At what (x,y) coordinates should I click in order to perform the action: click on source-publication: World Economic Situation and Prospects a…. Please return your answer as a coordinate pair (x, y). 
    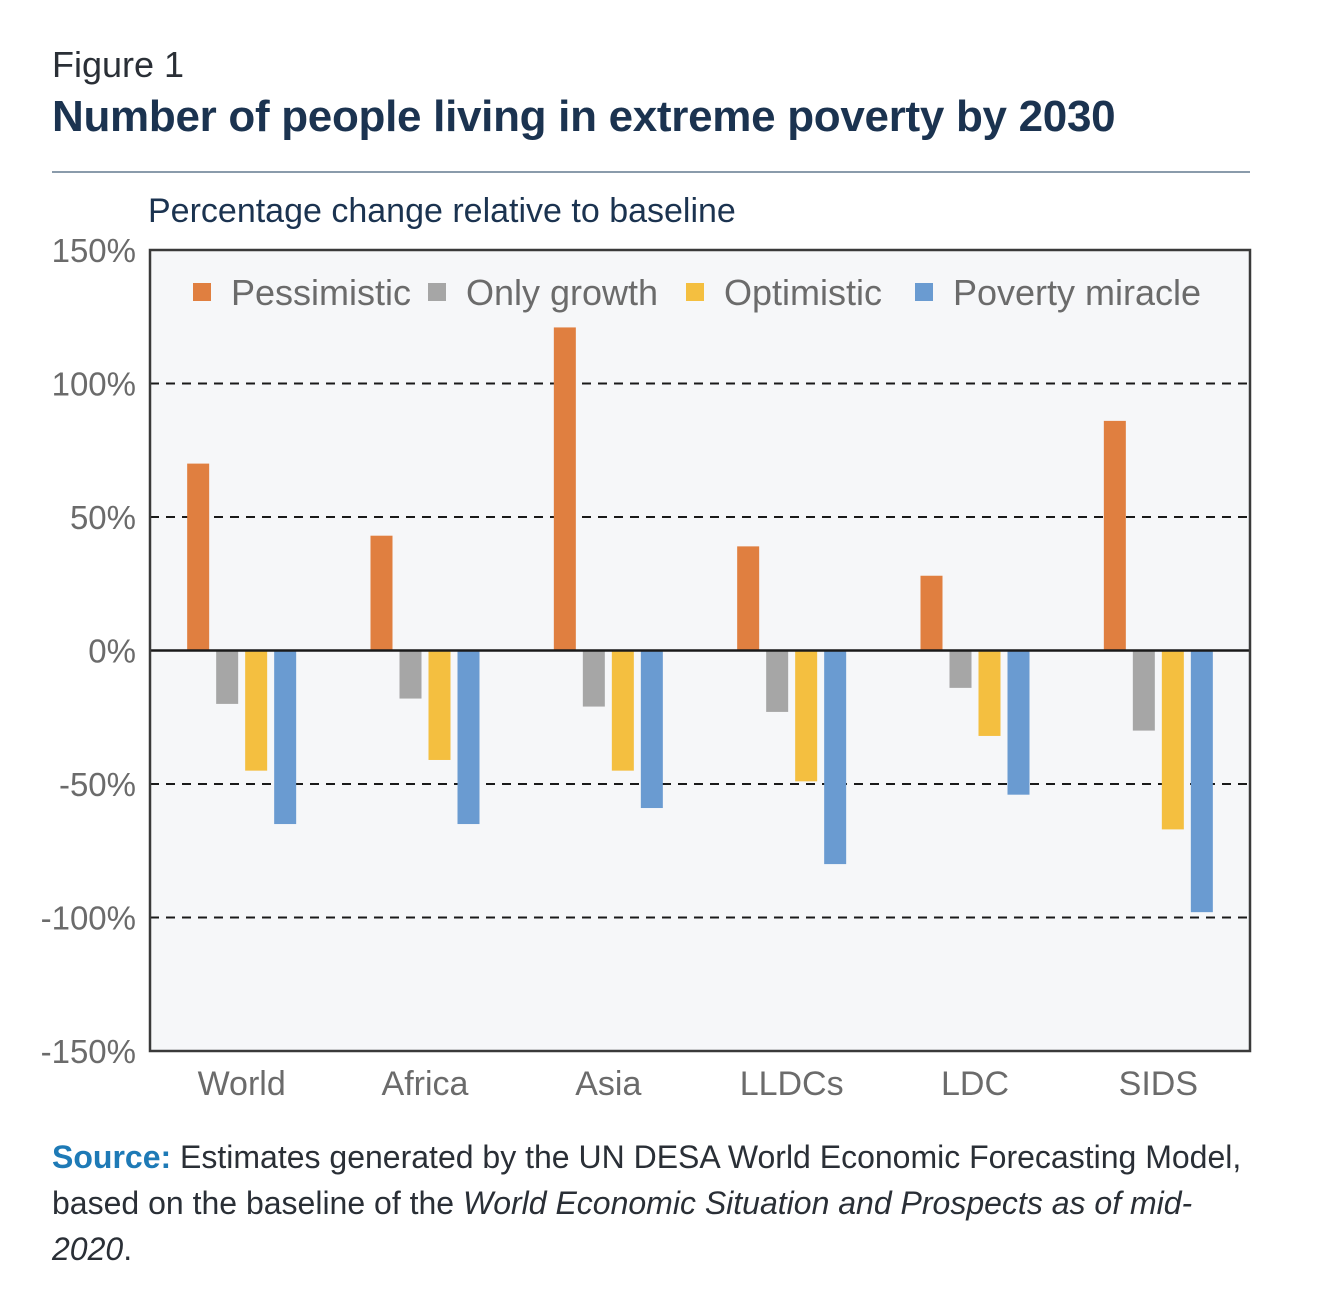
    Looking at the image, I should click on (622, 1226).